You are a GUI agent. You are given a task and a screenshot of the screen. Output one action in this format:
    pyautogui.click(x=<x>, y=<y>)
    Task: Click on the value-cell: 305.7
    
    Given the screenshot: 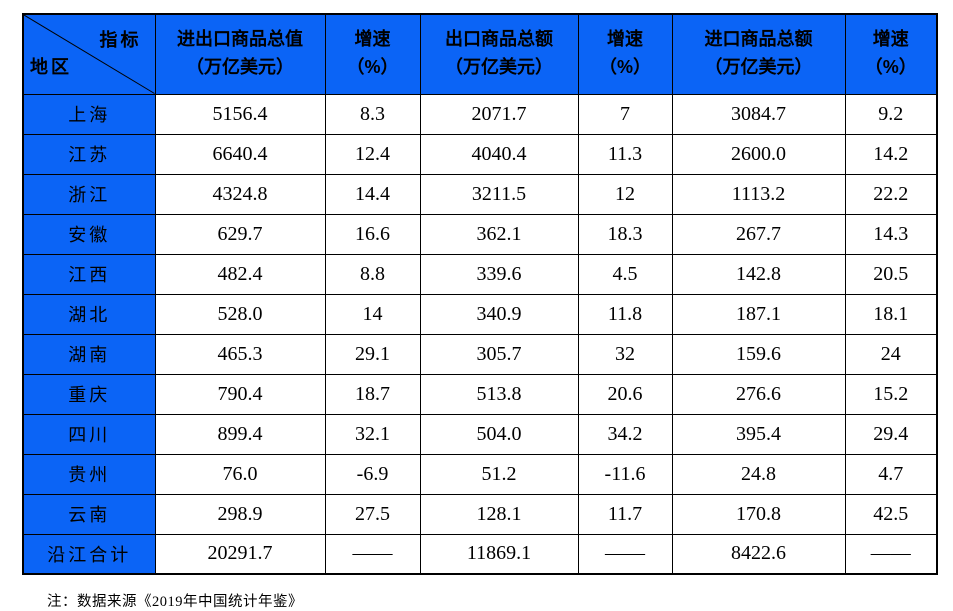 What is the action you would take?
    pyautogui.click(x=499, y=354)
    